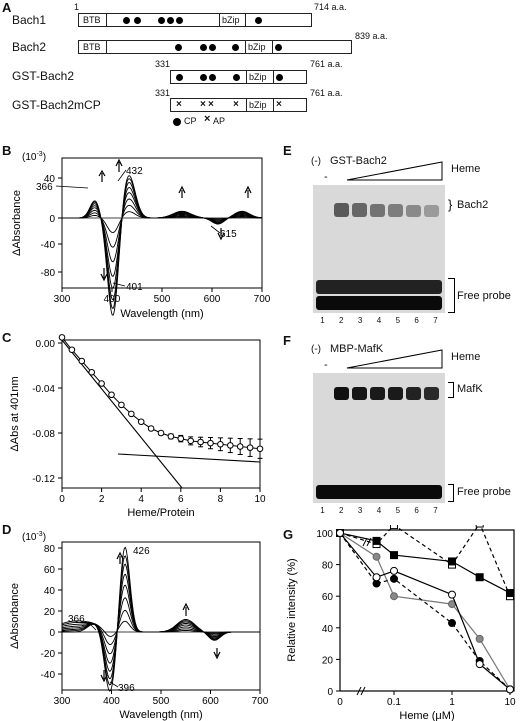 The width and height of the screenshot is (520, 721). Describe the element at coordinates (427, 610) in the screenshot. I see `panel-g-frame` at that location.